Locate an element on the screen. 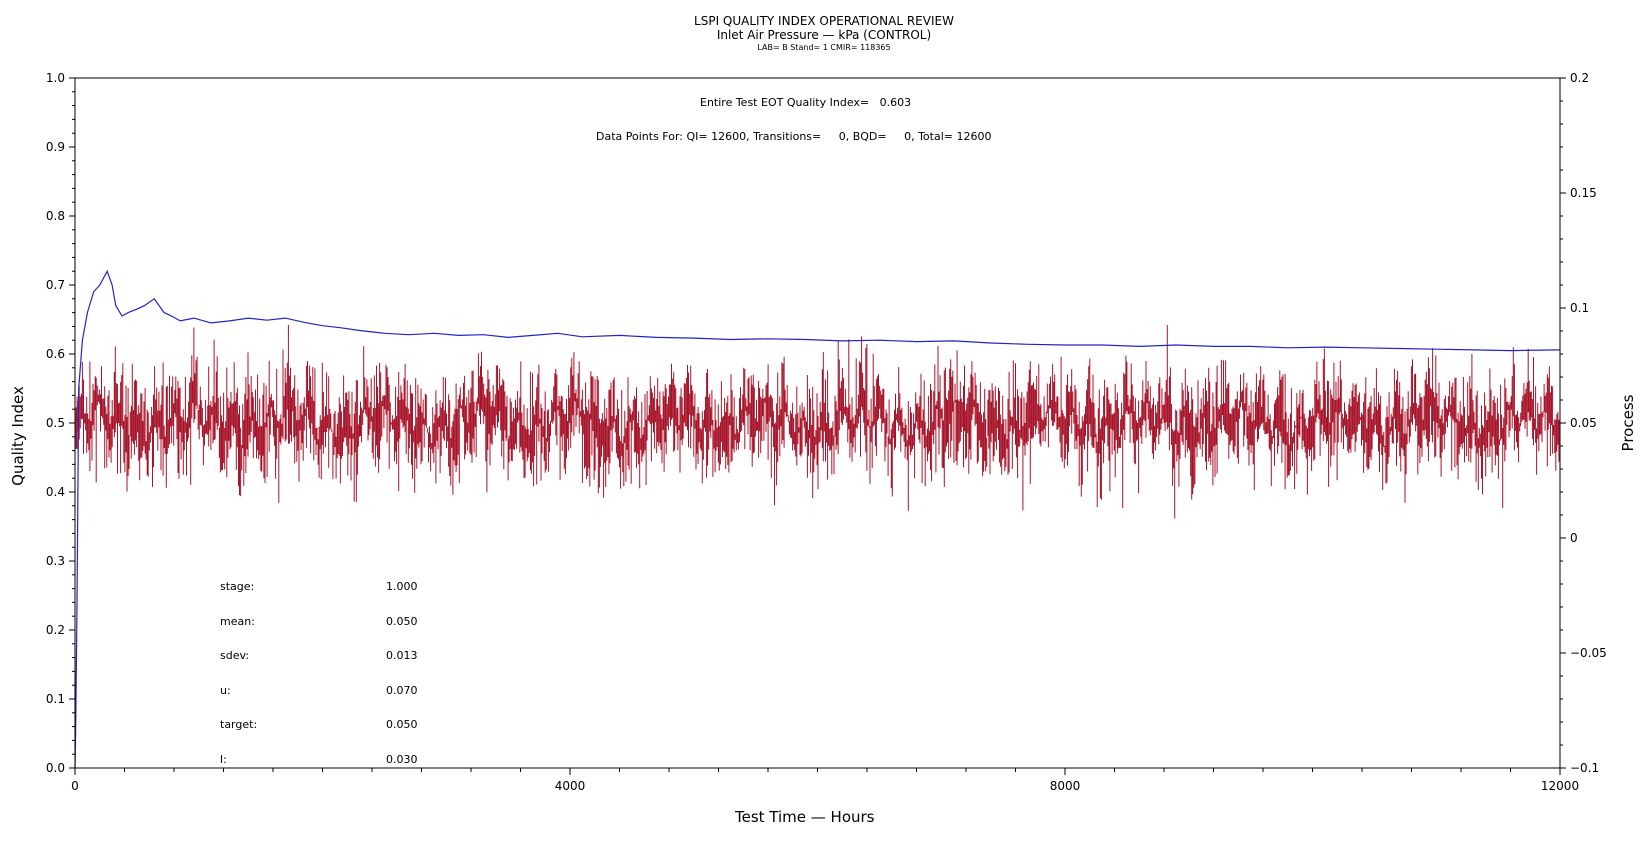 This screenshot has width=1648, height=845. y-left-tick-label: 0.3 is located at coordinates (55, 561).